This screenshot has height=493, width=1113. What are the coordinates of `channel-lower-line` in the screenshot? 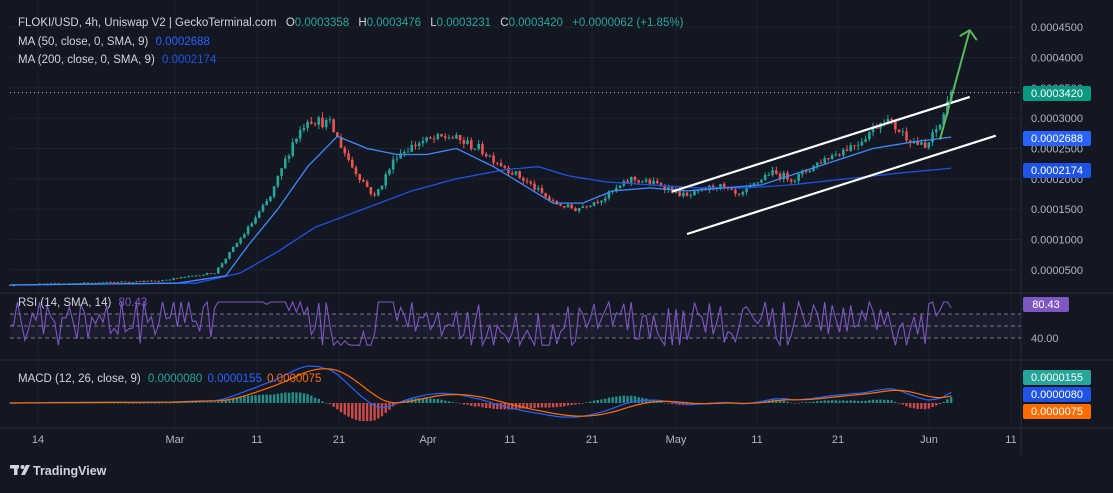 It's located at (841, 185).